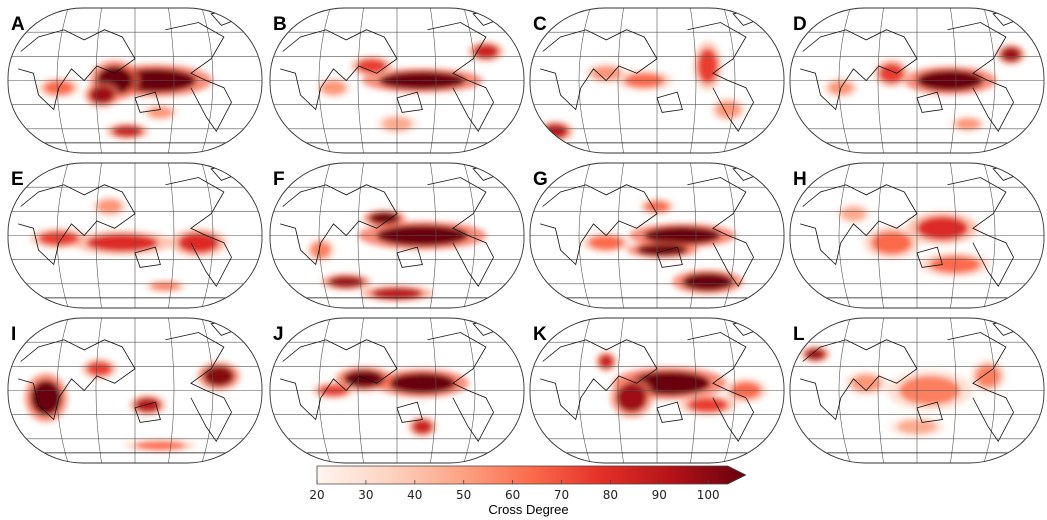  I want to click on colorbar-tick-label: 70, so click(561, 495).